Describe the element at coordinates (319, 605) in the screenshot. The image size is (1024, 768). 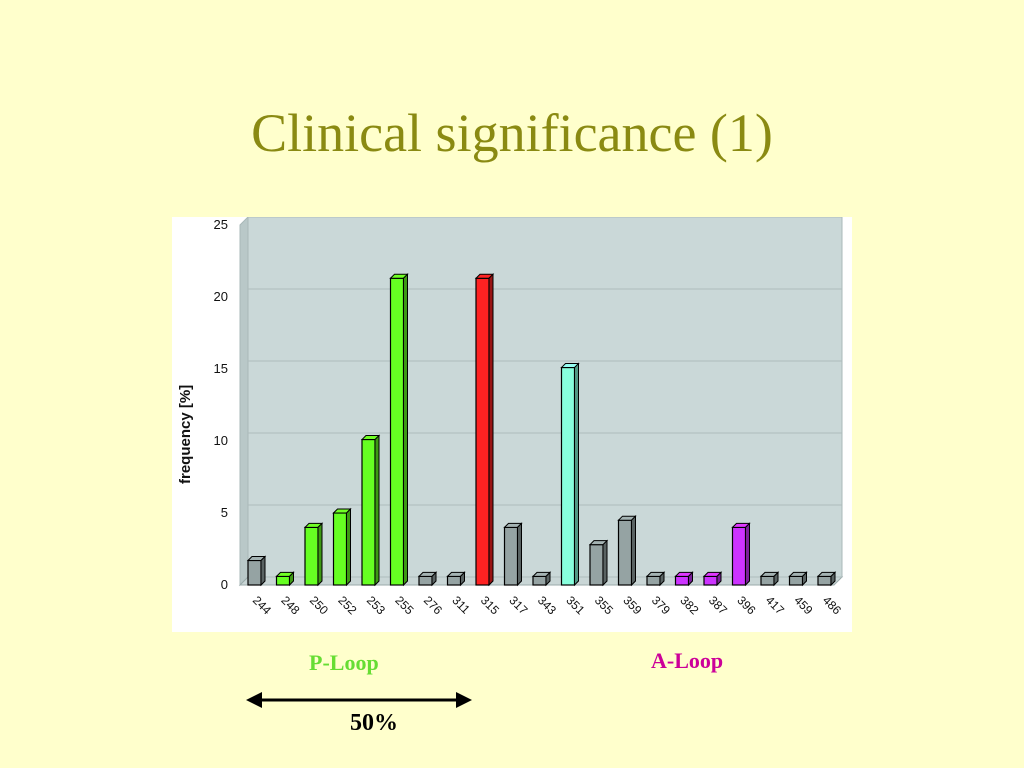
I see `x-tick-label: 250` at that location.